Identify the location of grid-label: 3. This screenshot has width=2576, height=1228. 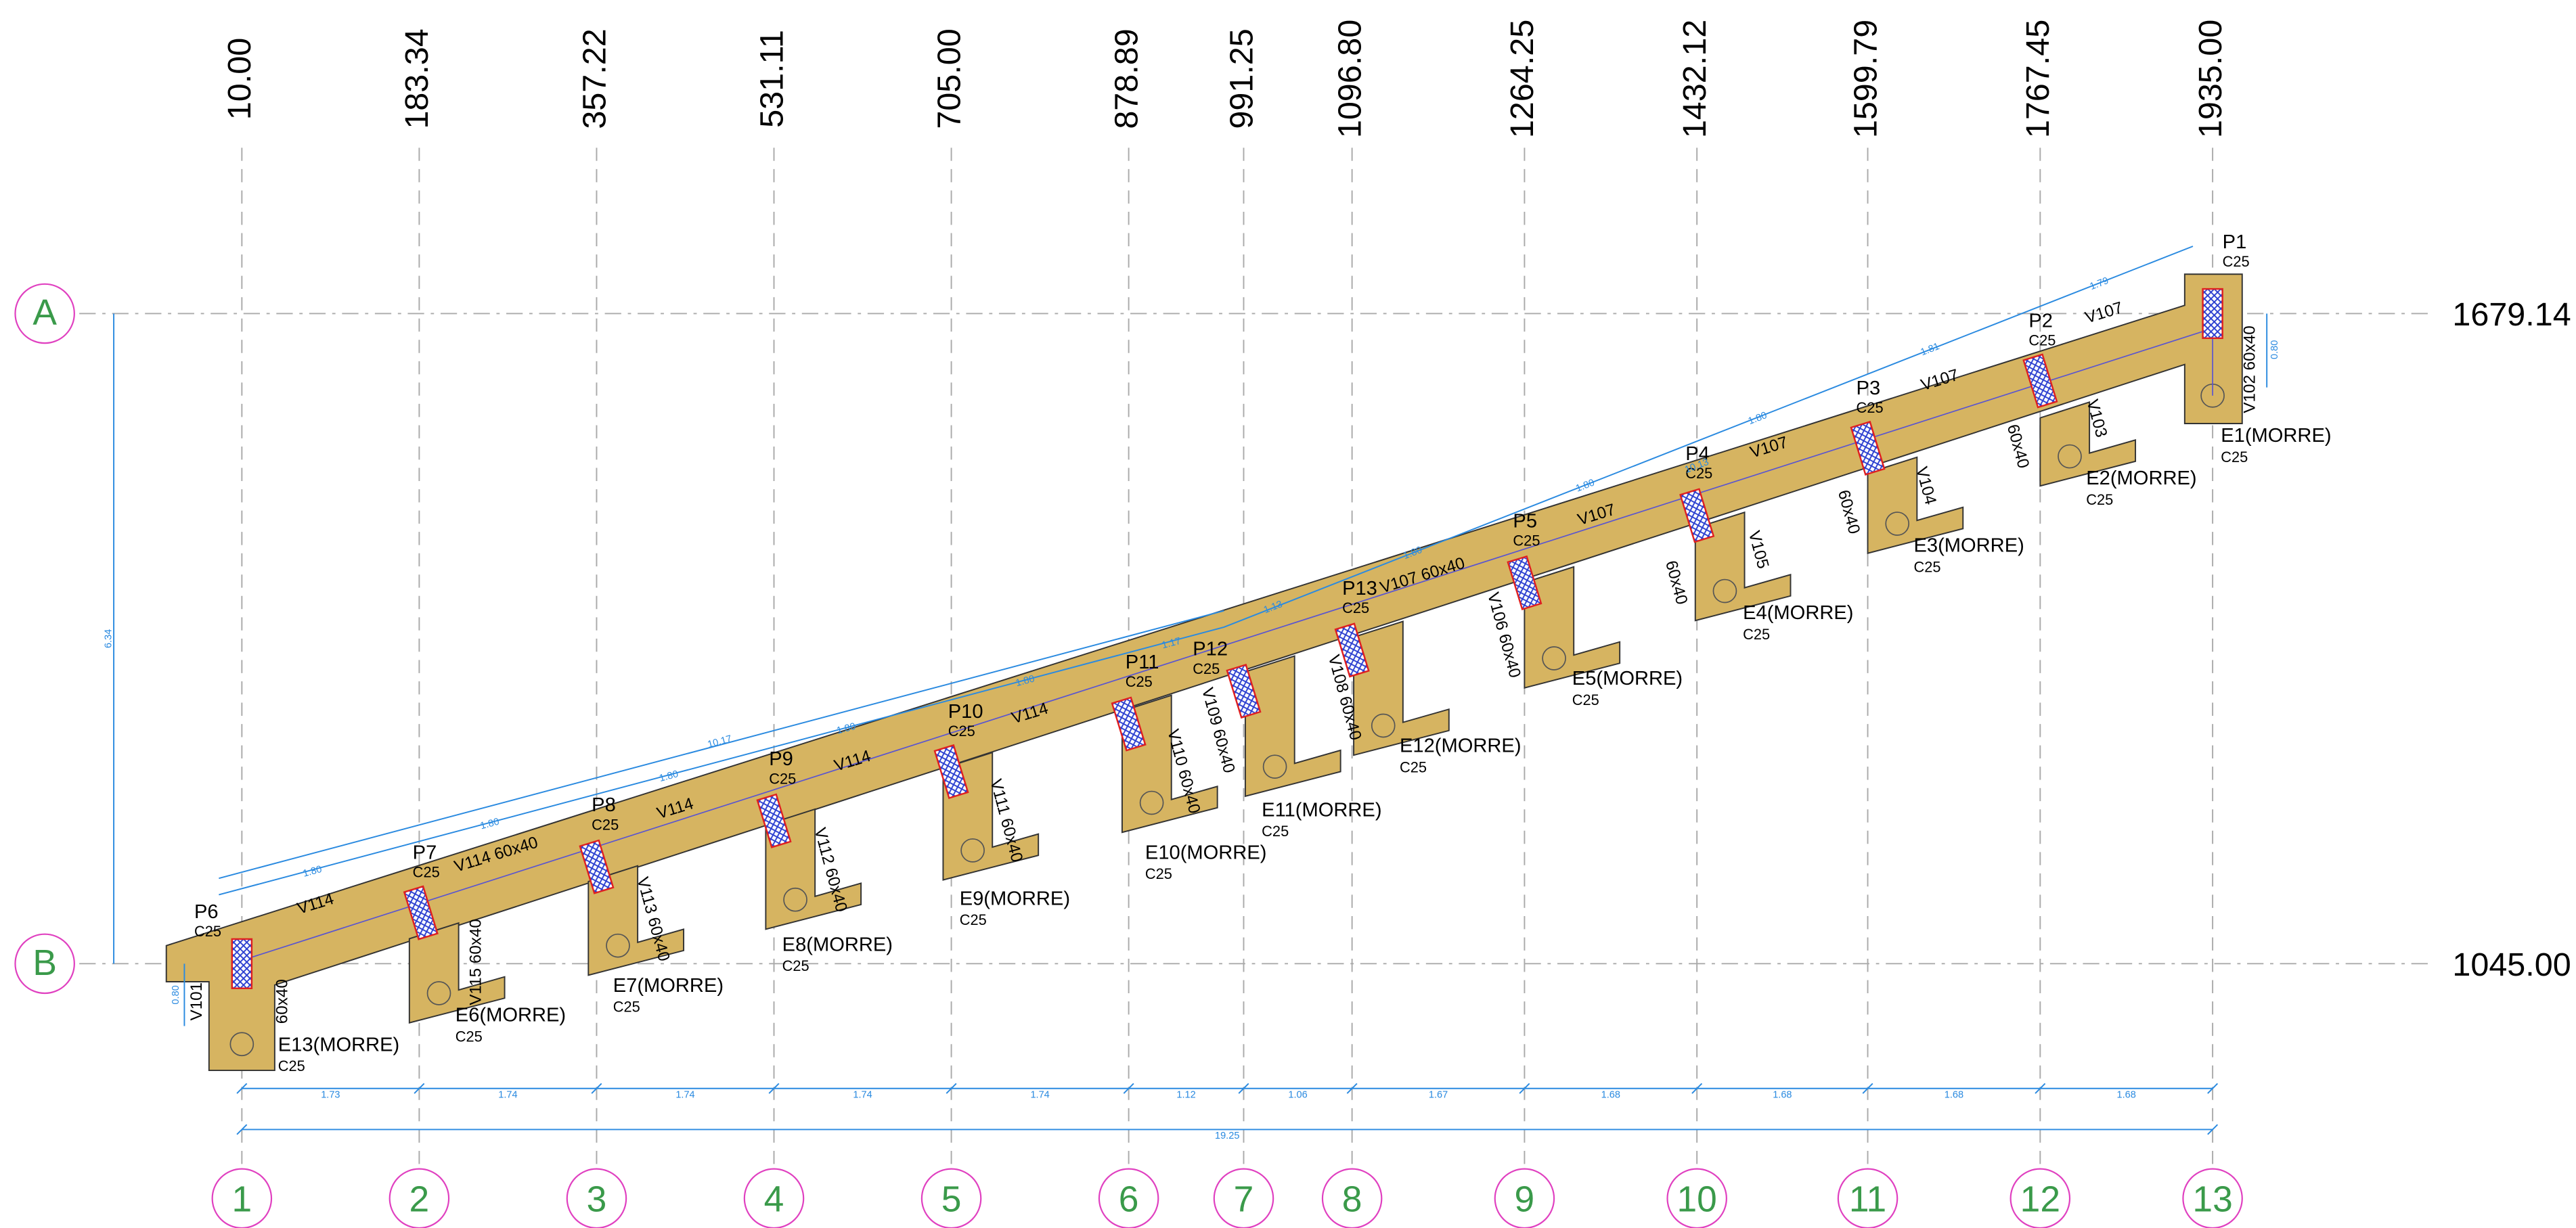
(597, 1199).